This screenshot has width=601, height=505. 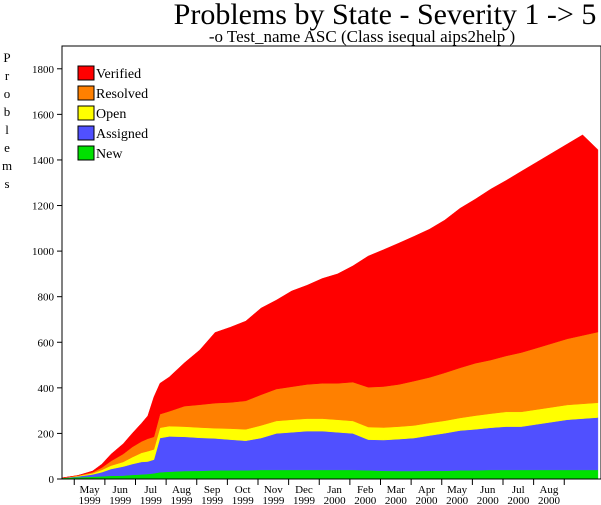 I want to click on legend-swatch-verified, so click(x=86, y=73).